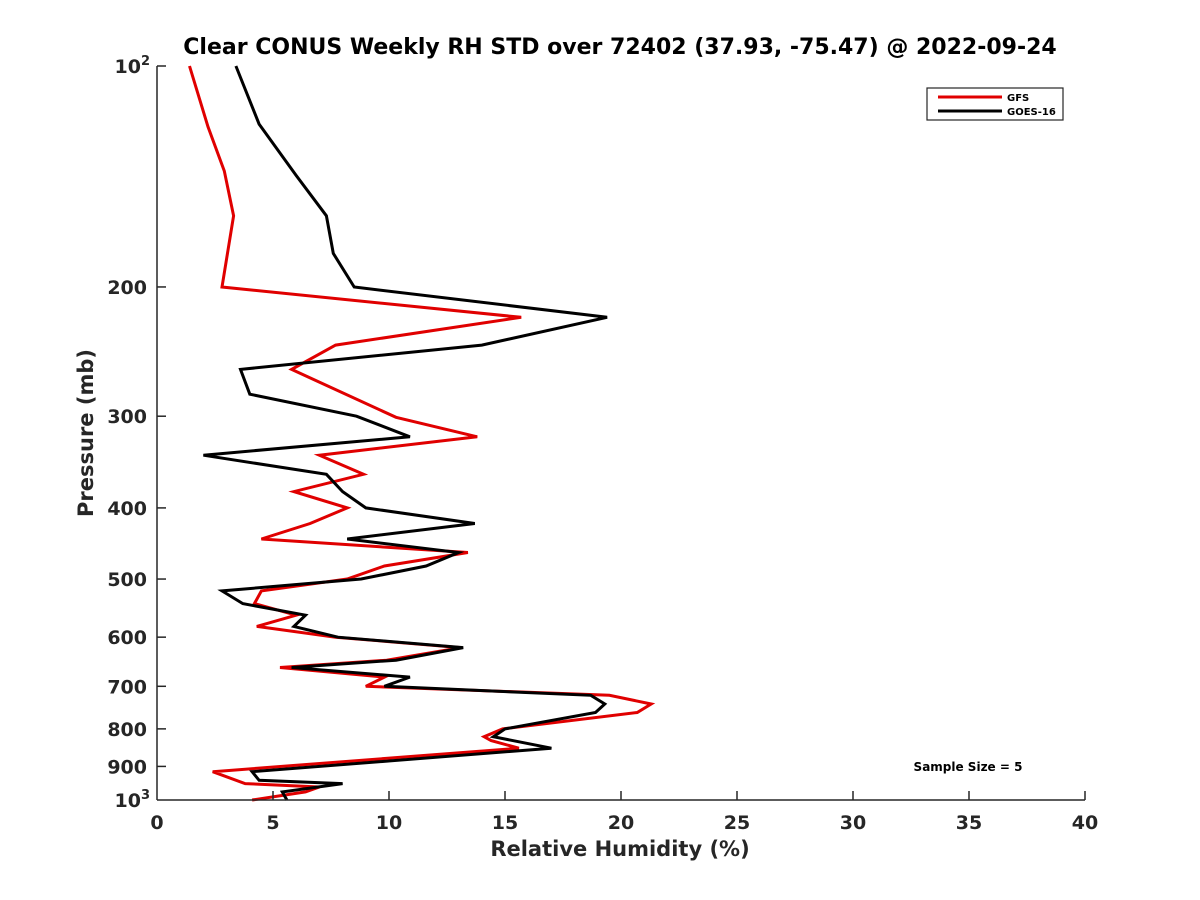 This screenshot has width=1200, height=900. I want to click on x-tick-label: 35, so click(969, 823).